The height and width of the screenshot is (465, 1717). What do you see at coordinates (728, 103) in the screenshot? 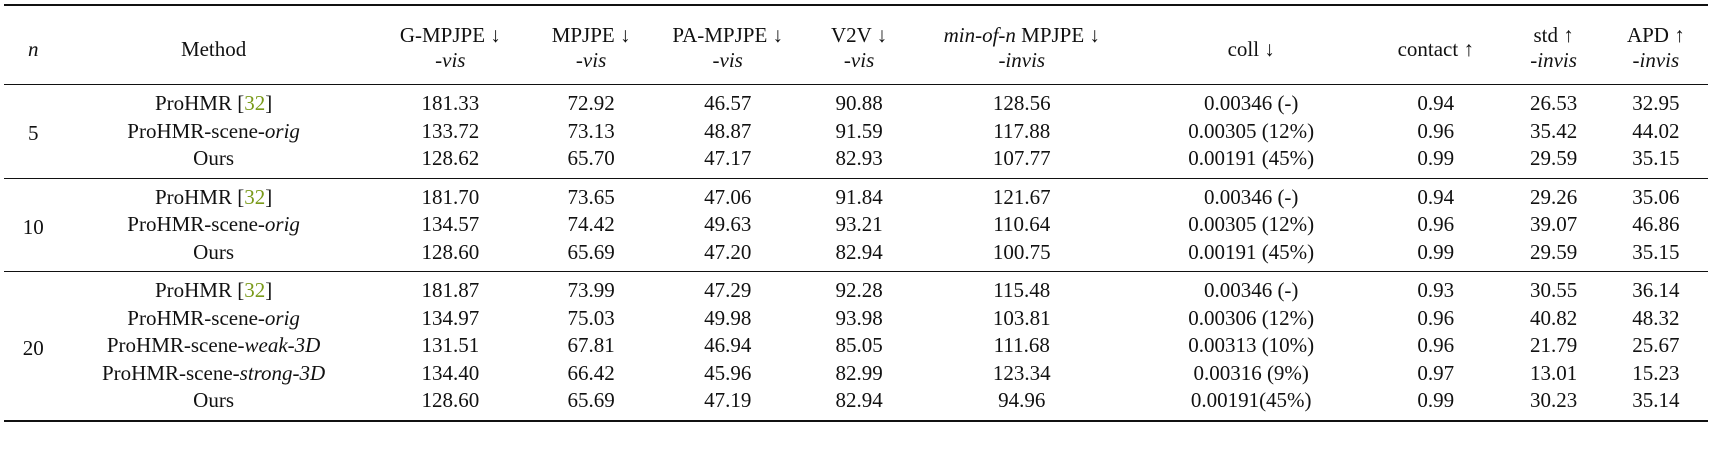
I see `pampjpe-cell: 46.57` at bounding box center [728, 103].